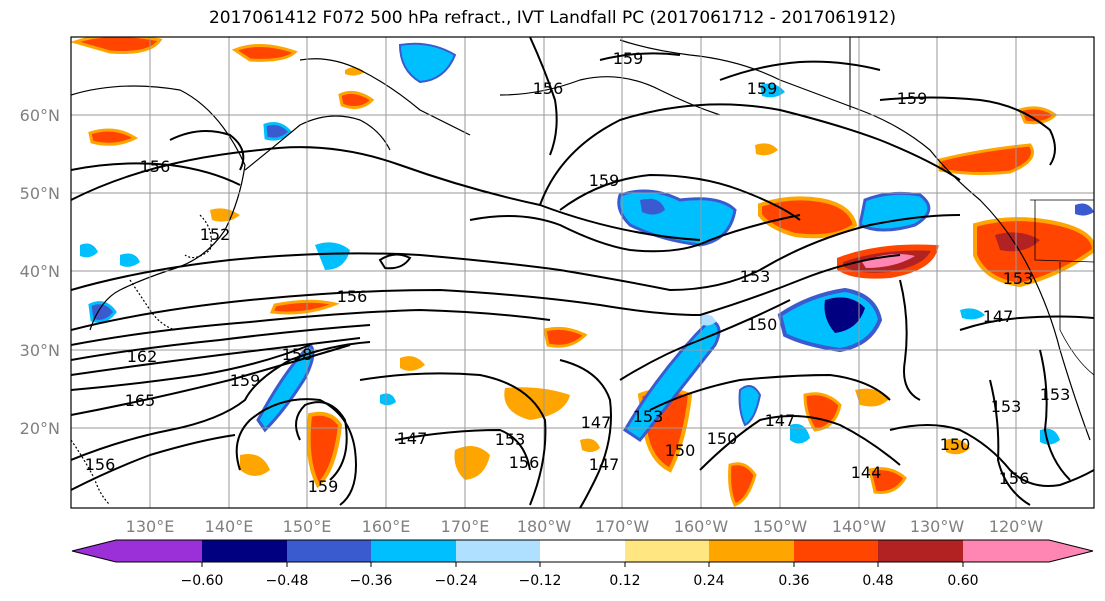  What do you see at coordinates (793, 581) in the screenshot?
I see `colorbar-tick-label: 0.36` at bounding box center [793, 581].